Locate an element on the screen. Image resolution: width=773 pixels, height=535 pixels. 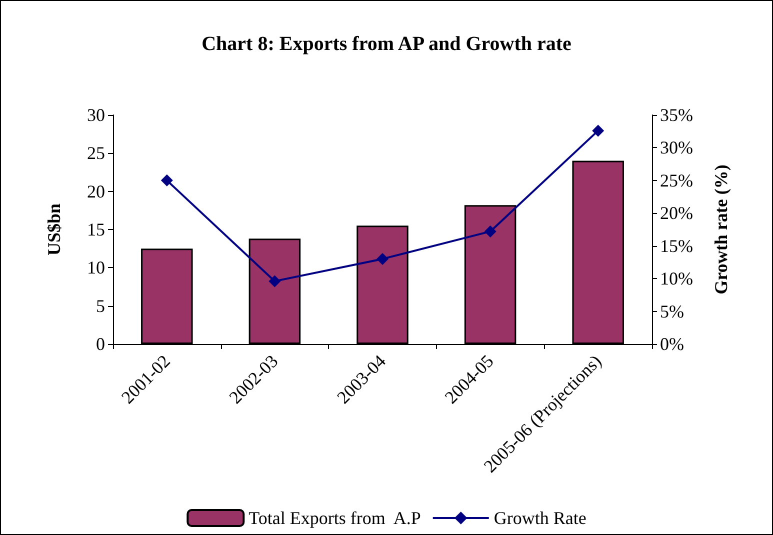
y-tick-label: 25 is located at coordinates (96, 153).